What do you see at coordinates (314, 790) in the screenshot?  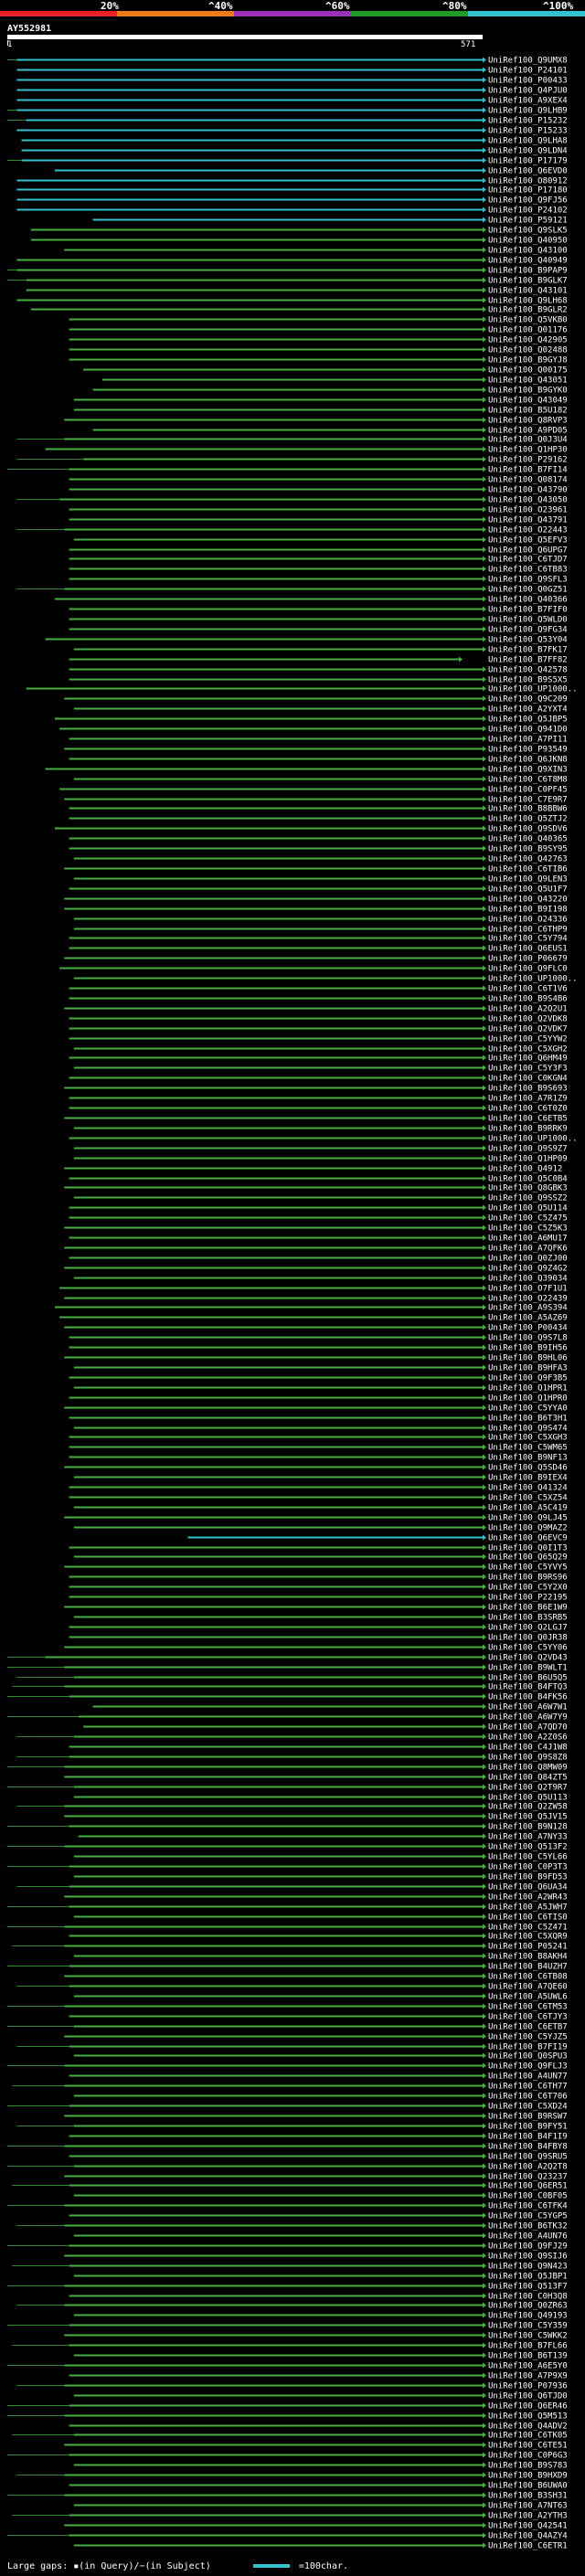 I see `hit-row: UniRef100_C0PF45` at bounding box center [314, 790].